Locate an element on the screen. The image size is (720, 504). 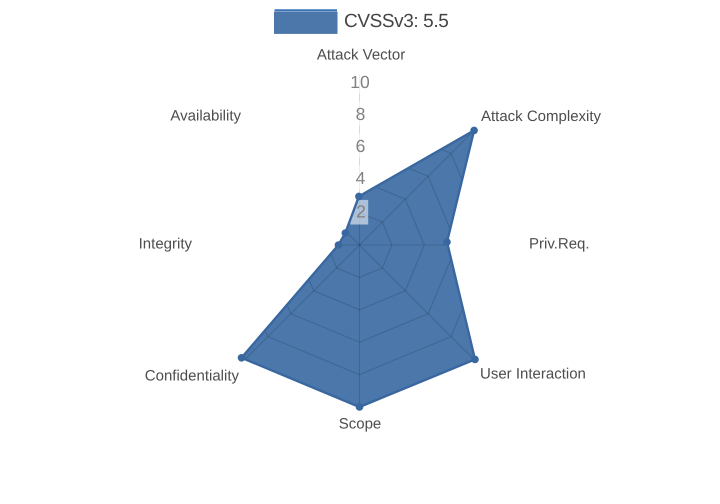
svg-text: 8 is located at coordinates (361, 114).